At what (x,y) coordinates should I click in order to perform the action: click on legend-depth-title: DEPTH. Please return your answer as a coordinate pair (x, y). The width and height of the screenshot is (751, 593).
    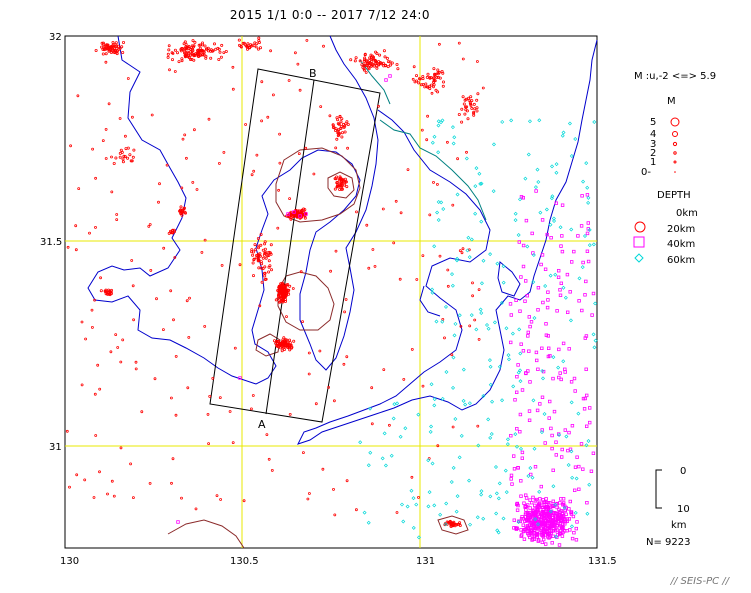
    Looking at the image, I should click on (674, 195).